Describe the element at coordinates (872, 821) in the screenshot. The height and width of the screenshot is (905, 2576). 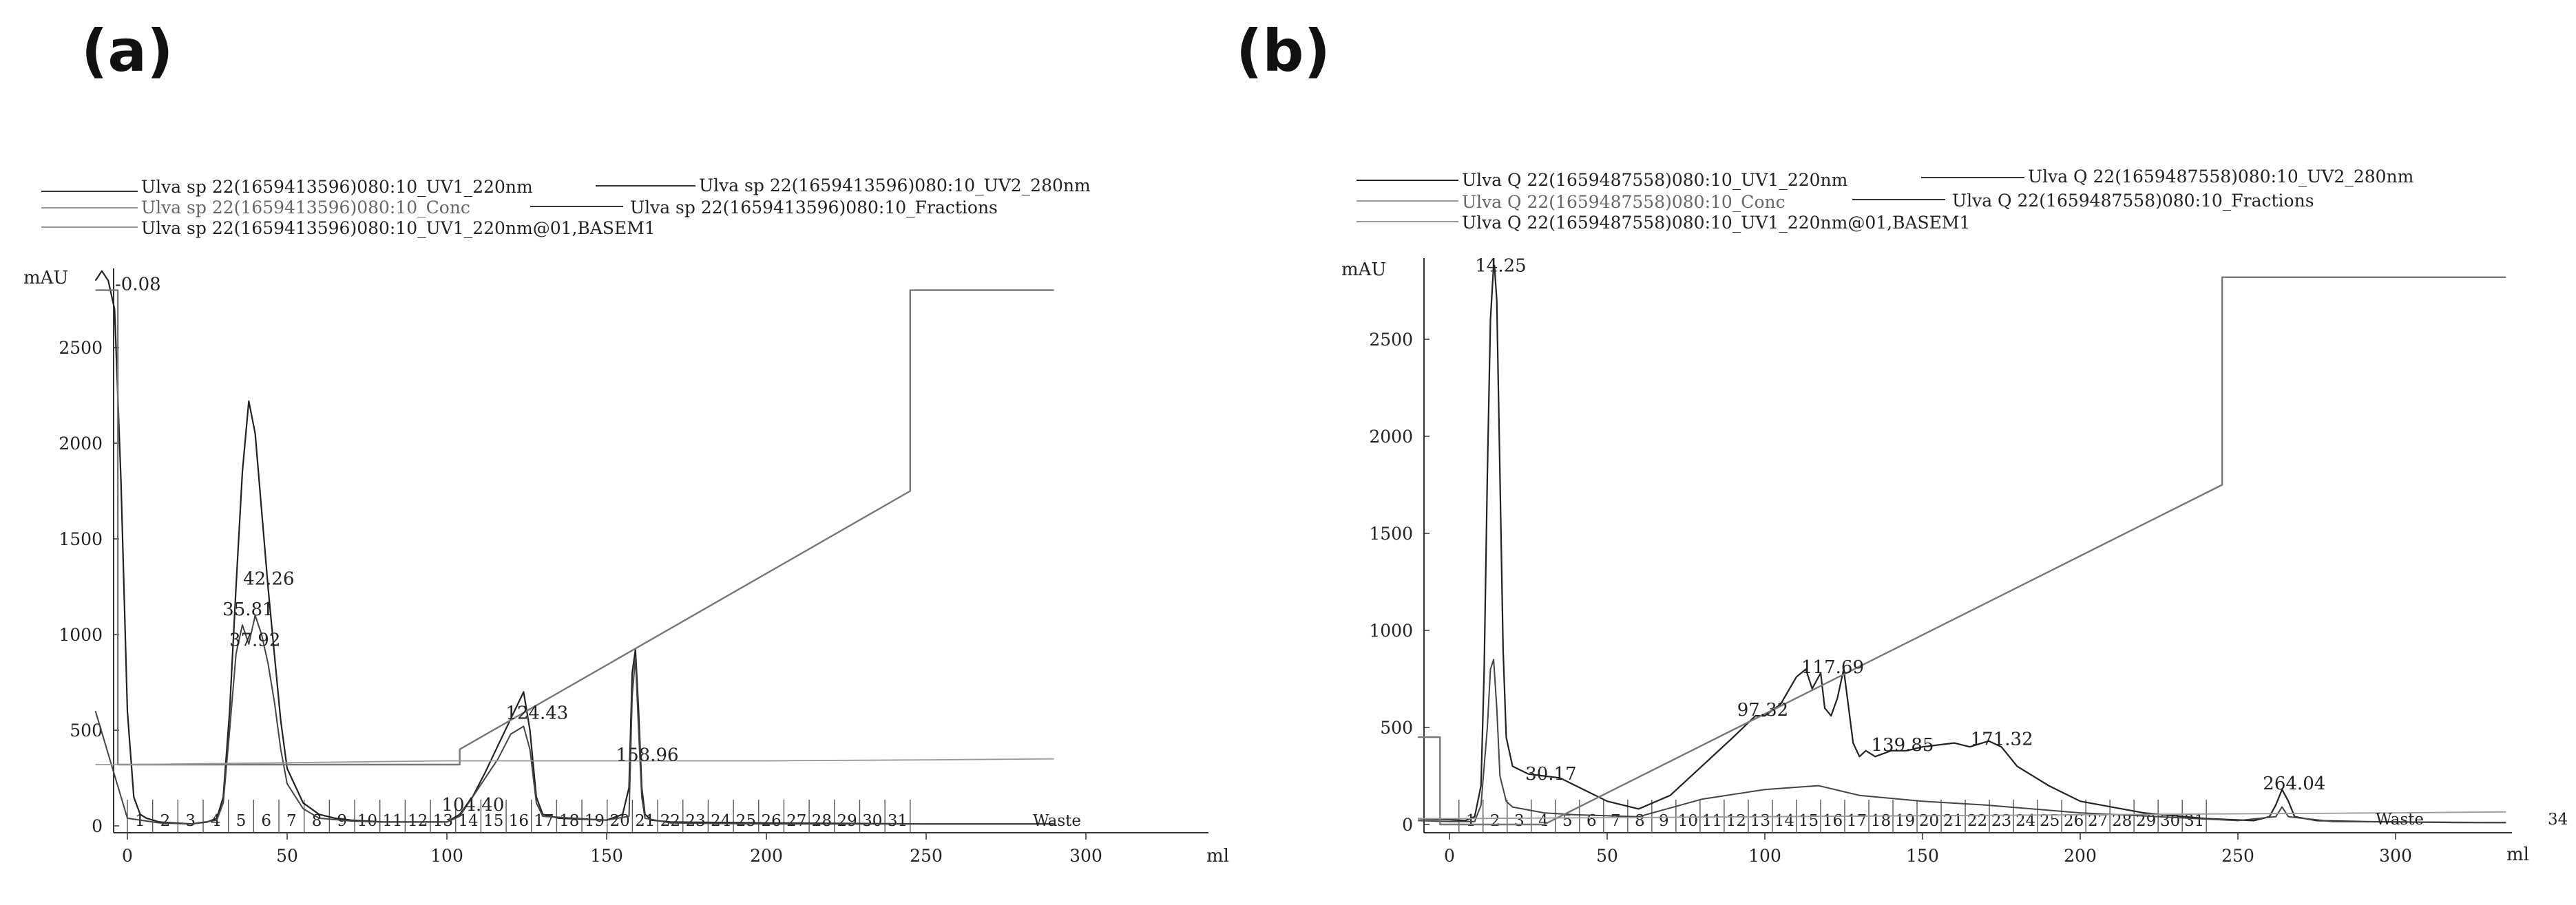
I see `fraction-label: 30` at that location.